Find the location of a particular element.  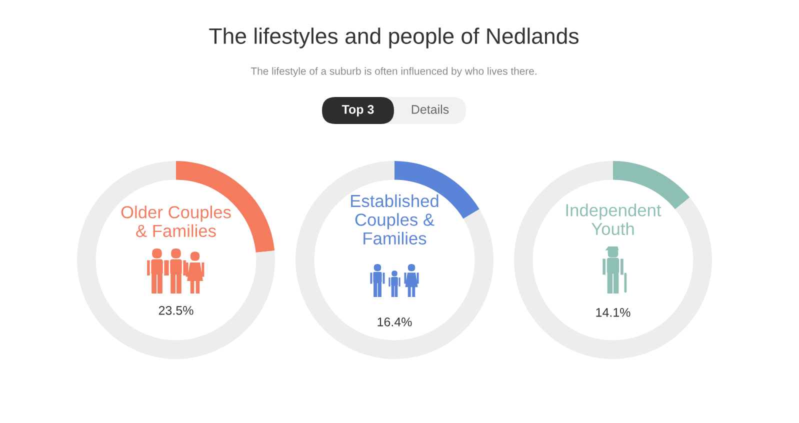

slice-label: Older Couples & Families is located at coordinates (176, 222).